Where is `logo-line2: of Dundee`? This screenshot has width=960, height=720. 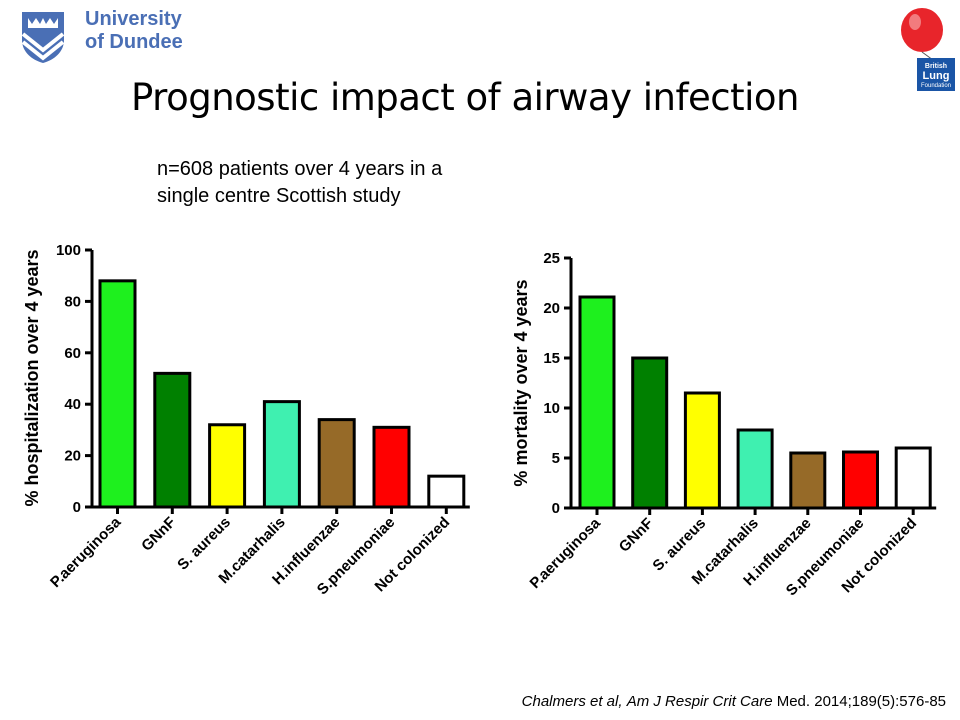
logo-line2: of Dundee is located at coordinates (134, 42).